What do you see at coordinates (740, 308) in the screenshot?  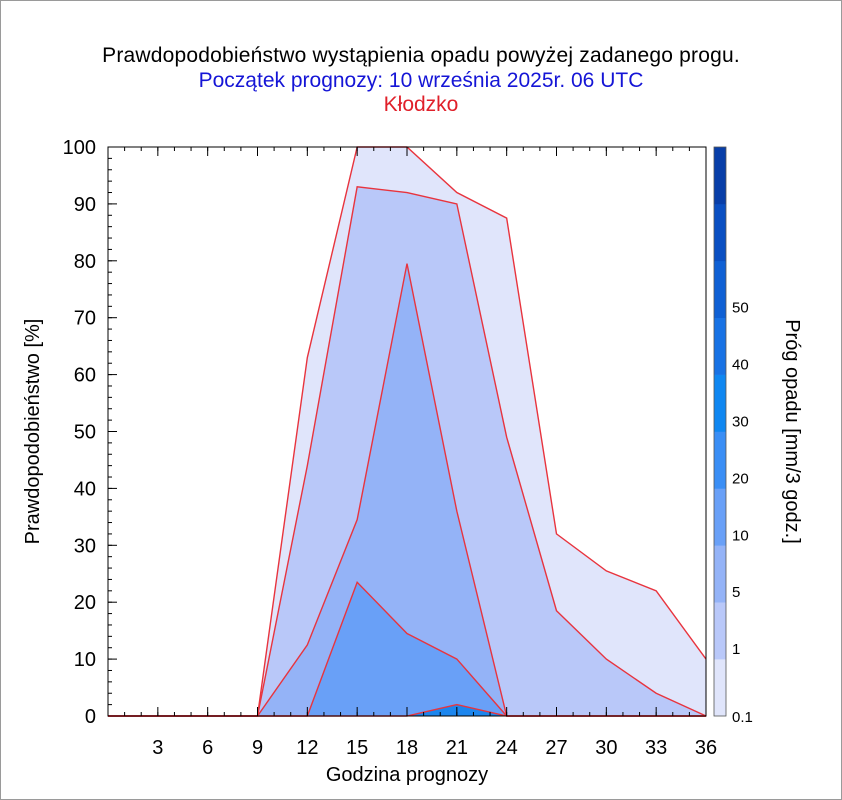 I see `colorbar-tick-label: 50` at bounding box center [740, 308].